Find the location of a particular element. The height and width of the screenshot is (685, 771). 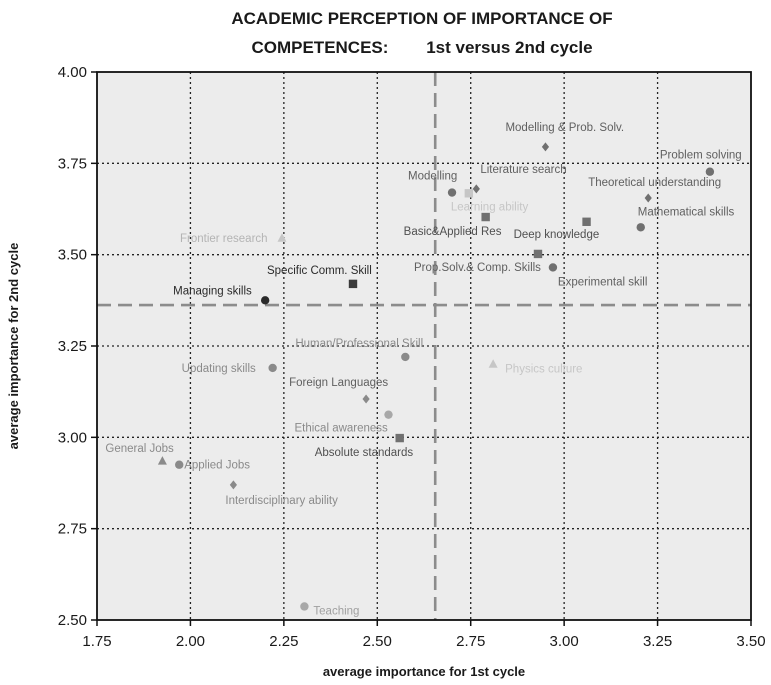

point-label: Basic&Applied Res is located at coordinates (453, 232).